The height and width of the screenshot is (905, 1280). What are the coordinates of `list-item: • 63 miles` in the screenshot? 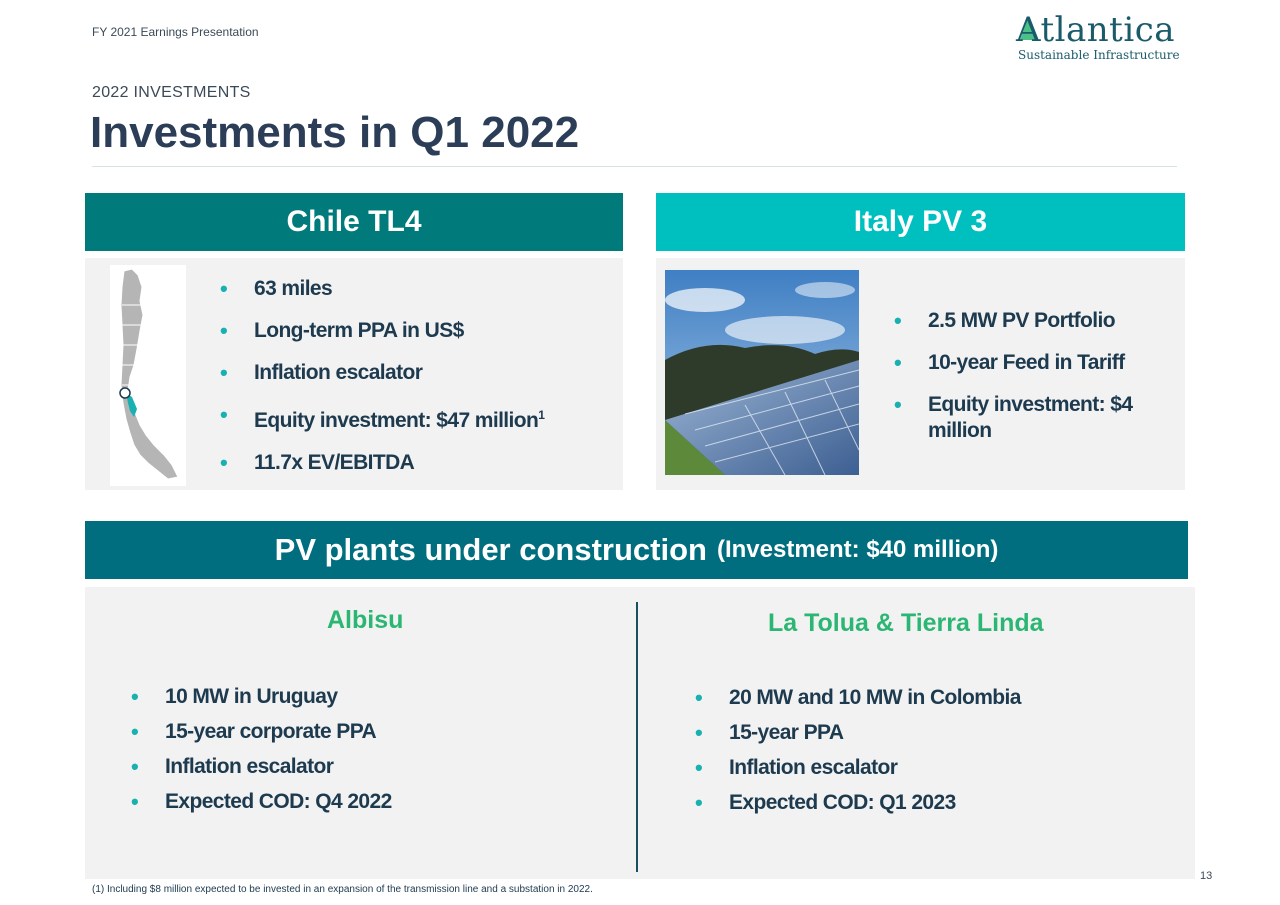 It's located at (276, 288).